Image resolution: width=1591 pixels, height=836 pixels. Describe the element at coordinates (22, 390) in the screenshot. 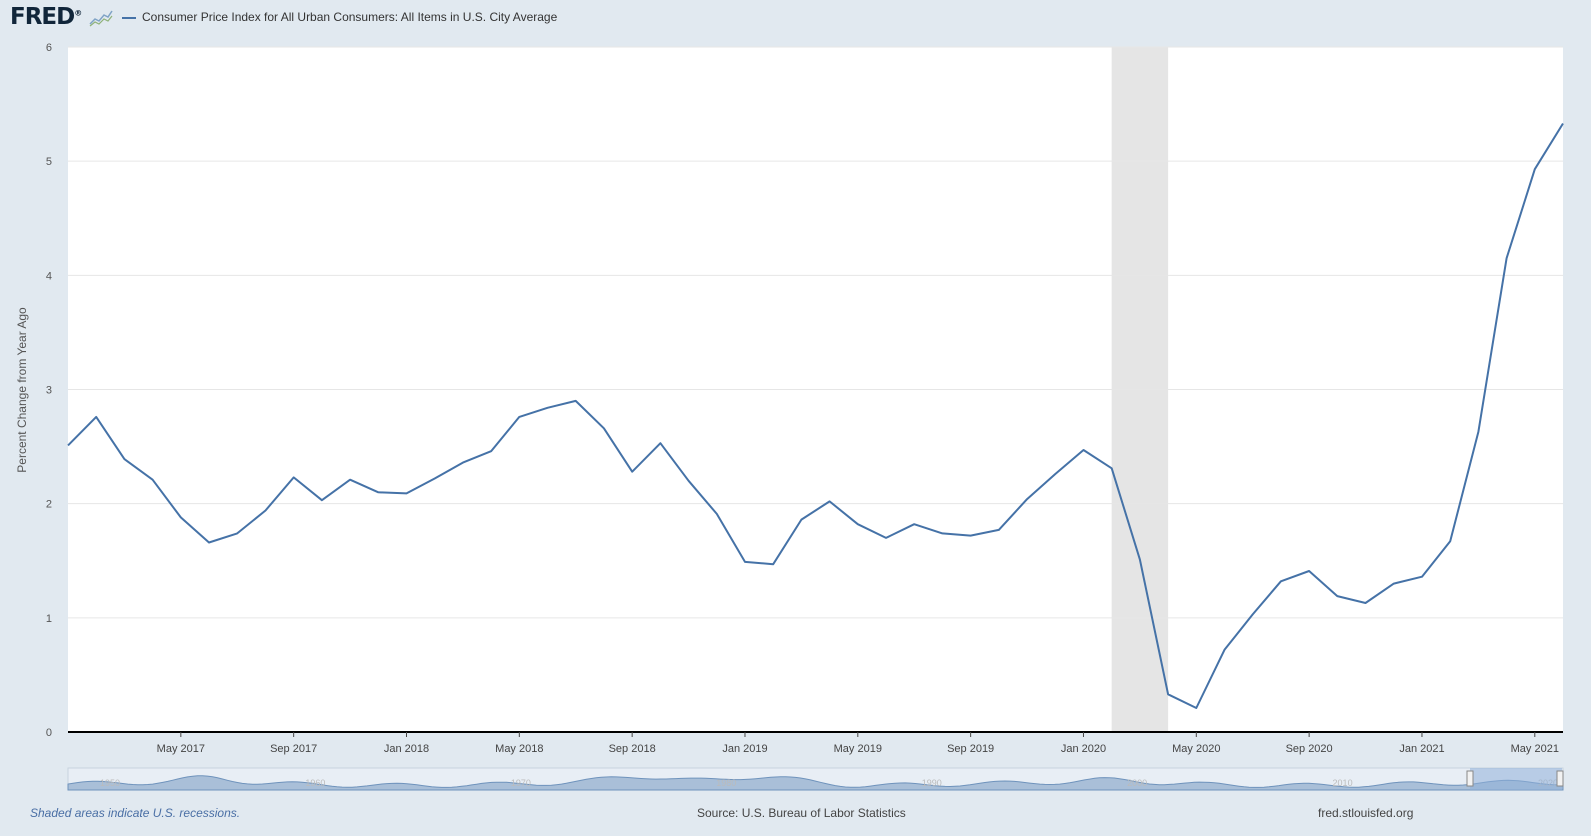

I see `y-axis-title: Percent Change from Year Ago` at that location.